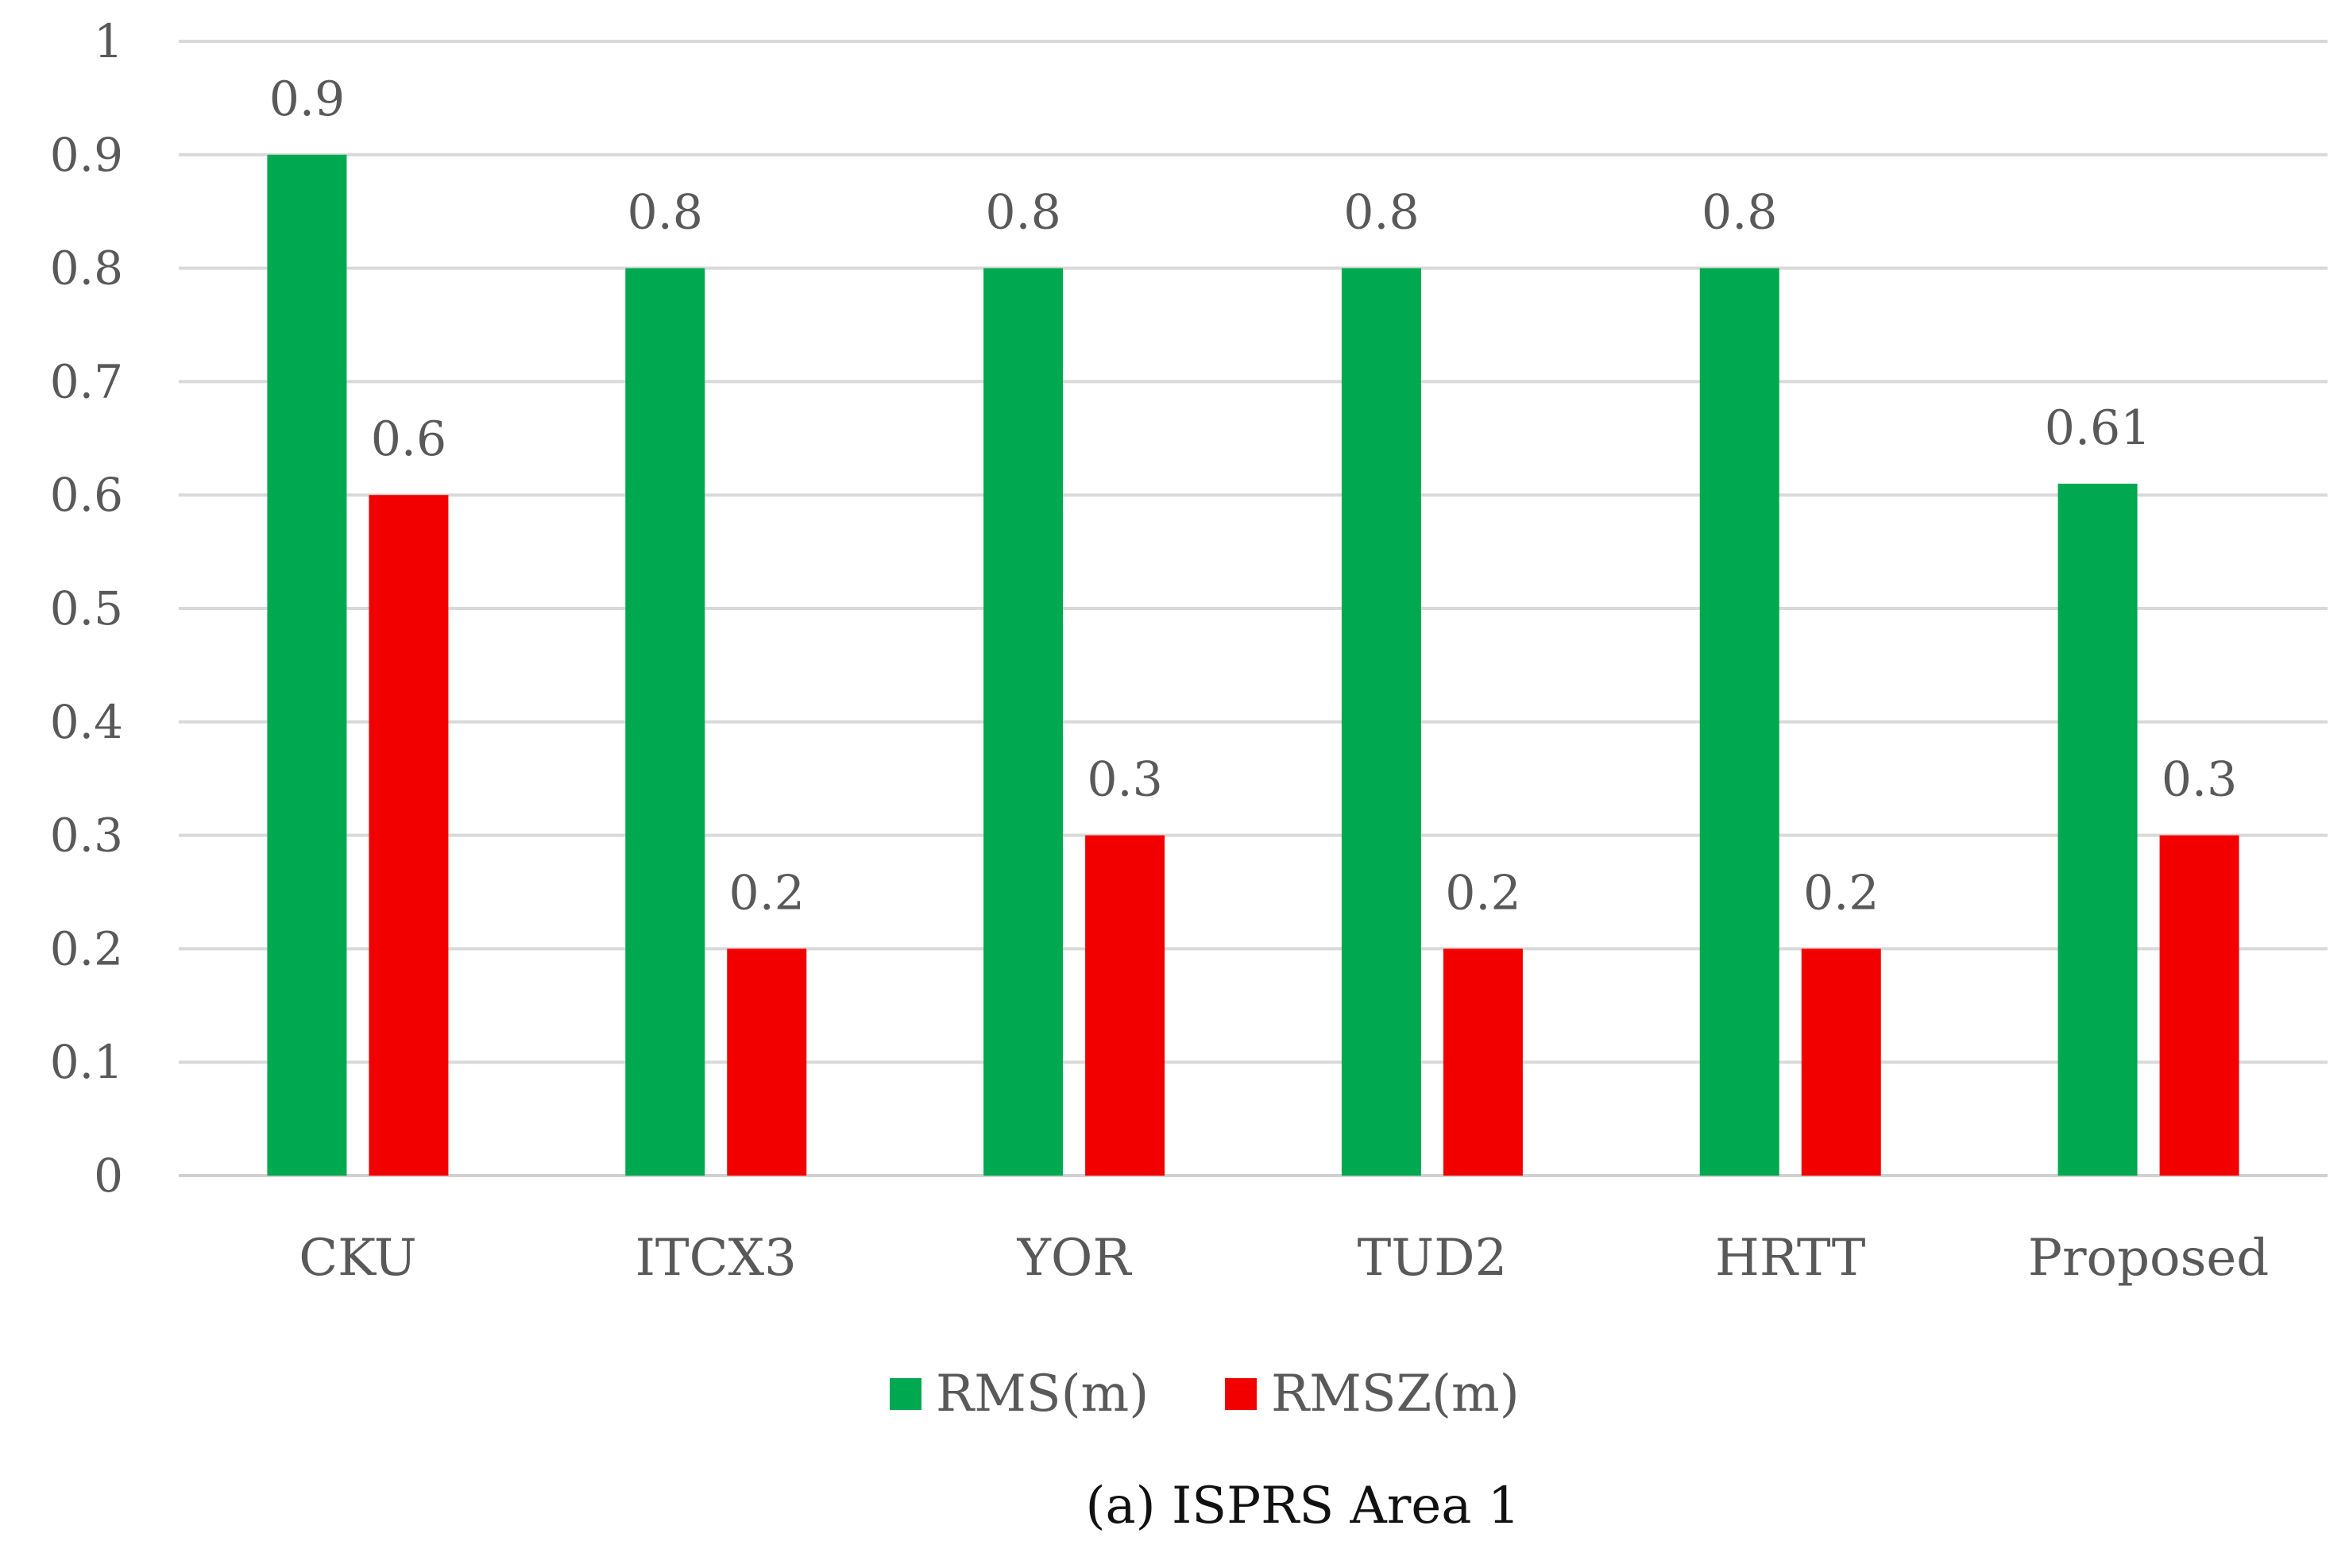 The width and height of the screenshot is (2349, 1568). What do you see at coordinates (905, 1394) in the screenshot?
I see `legend-swatch-rms` at bounding box center [905, 1394].